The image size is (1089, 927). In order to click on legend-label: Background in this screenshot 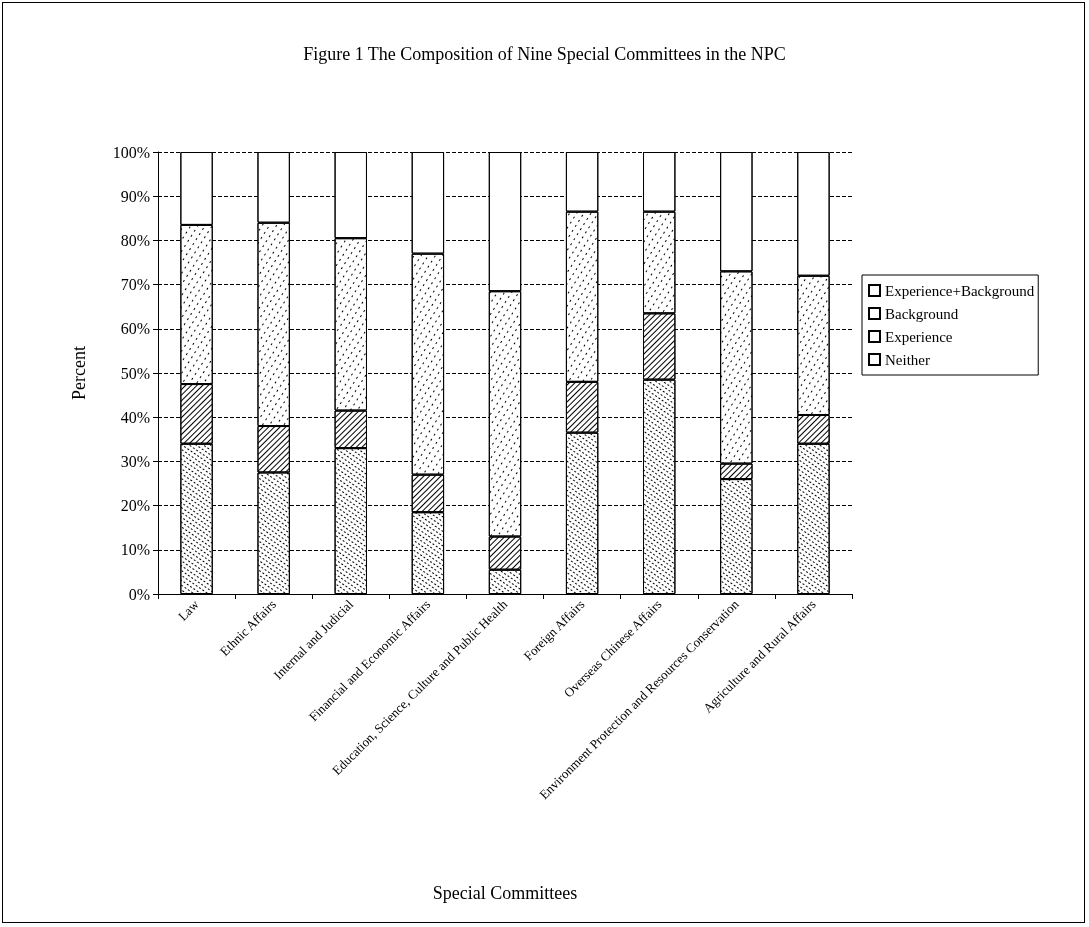, I will do `click(922, 313)`.